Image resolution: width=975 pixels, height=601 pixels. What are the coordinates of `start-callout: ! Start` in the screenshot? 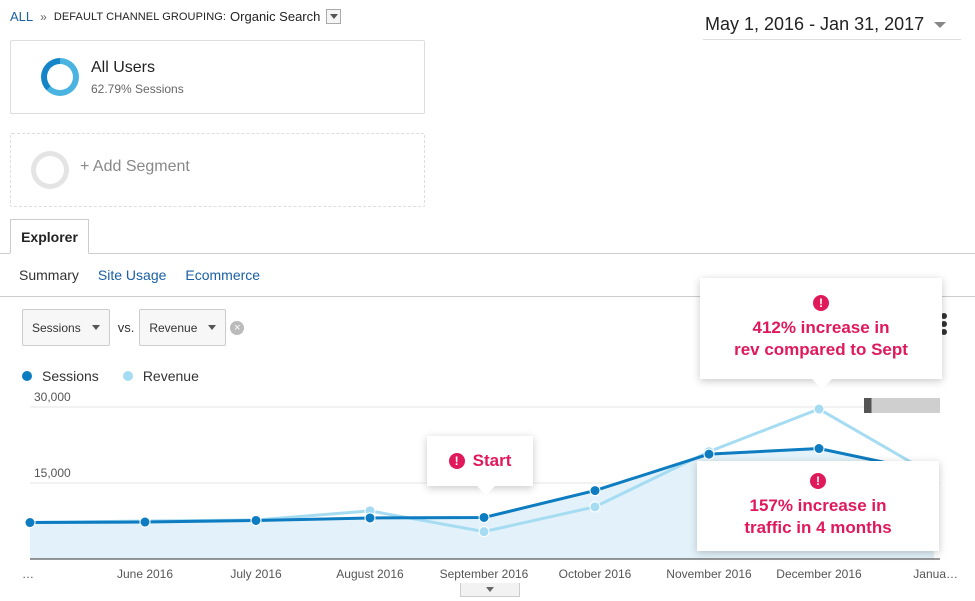 It's located at (480, 465).